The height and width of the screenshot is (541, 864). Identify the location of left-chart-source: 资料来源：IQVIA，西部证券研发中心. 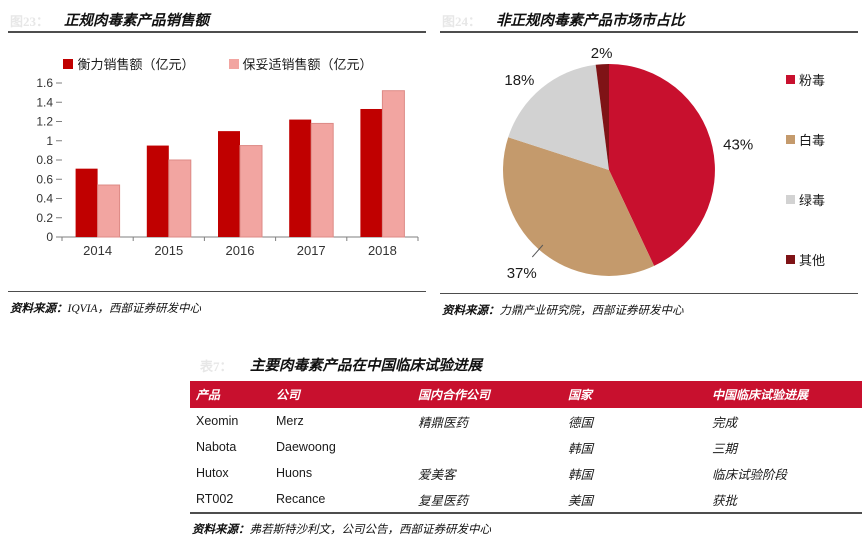
(105, 308).